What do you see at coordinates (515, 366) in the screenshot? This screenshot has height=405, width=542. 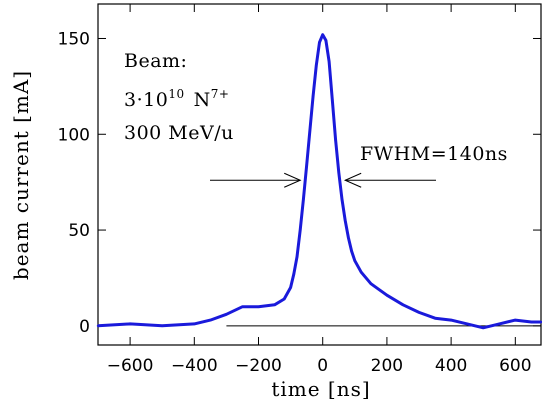 I see `x-tick-label: 600` at bounding box center [515, 366].